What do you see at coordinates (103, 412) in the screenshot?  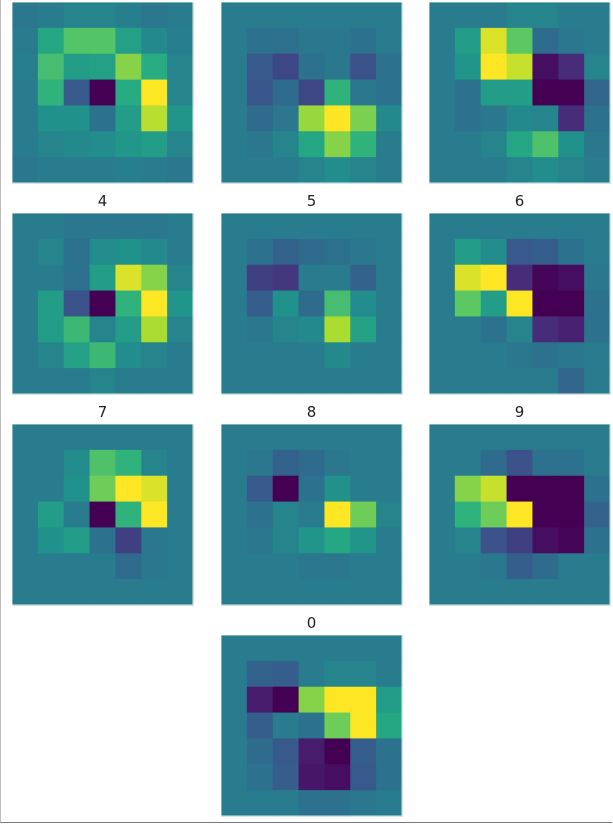 I see `panel-label: 7` at bounding box center [103, 412].